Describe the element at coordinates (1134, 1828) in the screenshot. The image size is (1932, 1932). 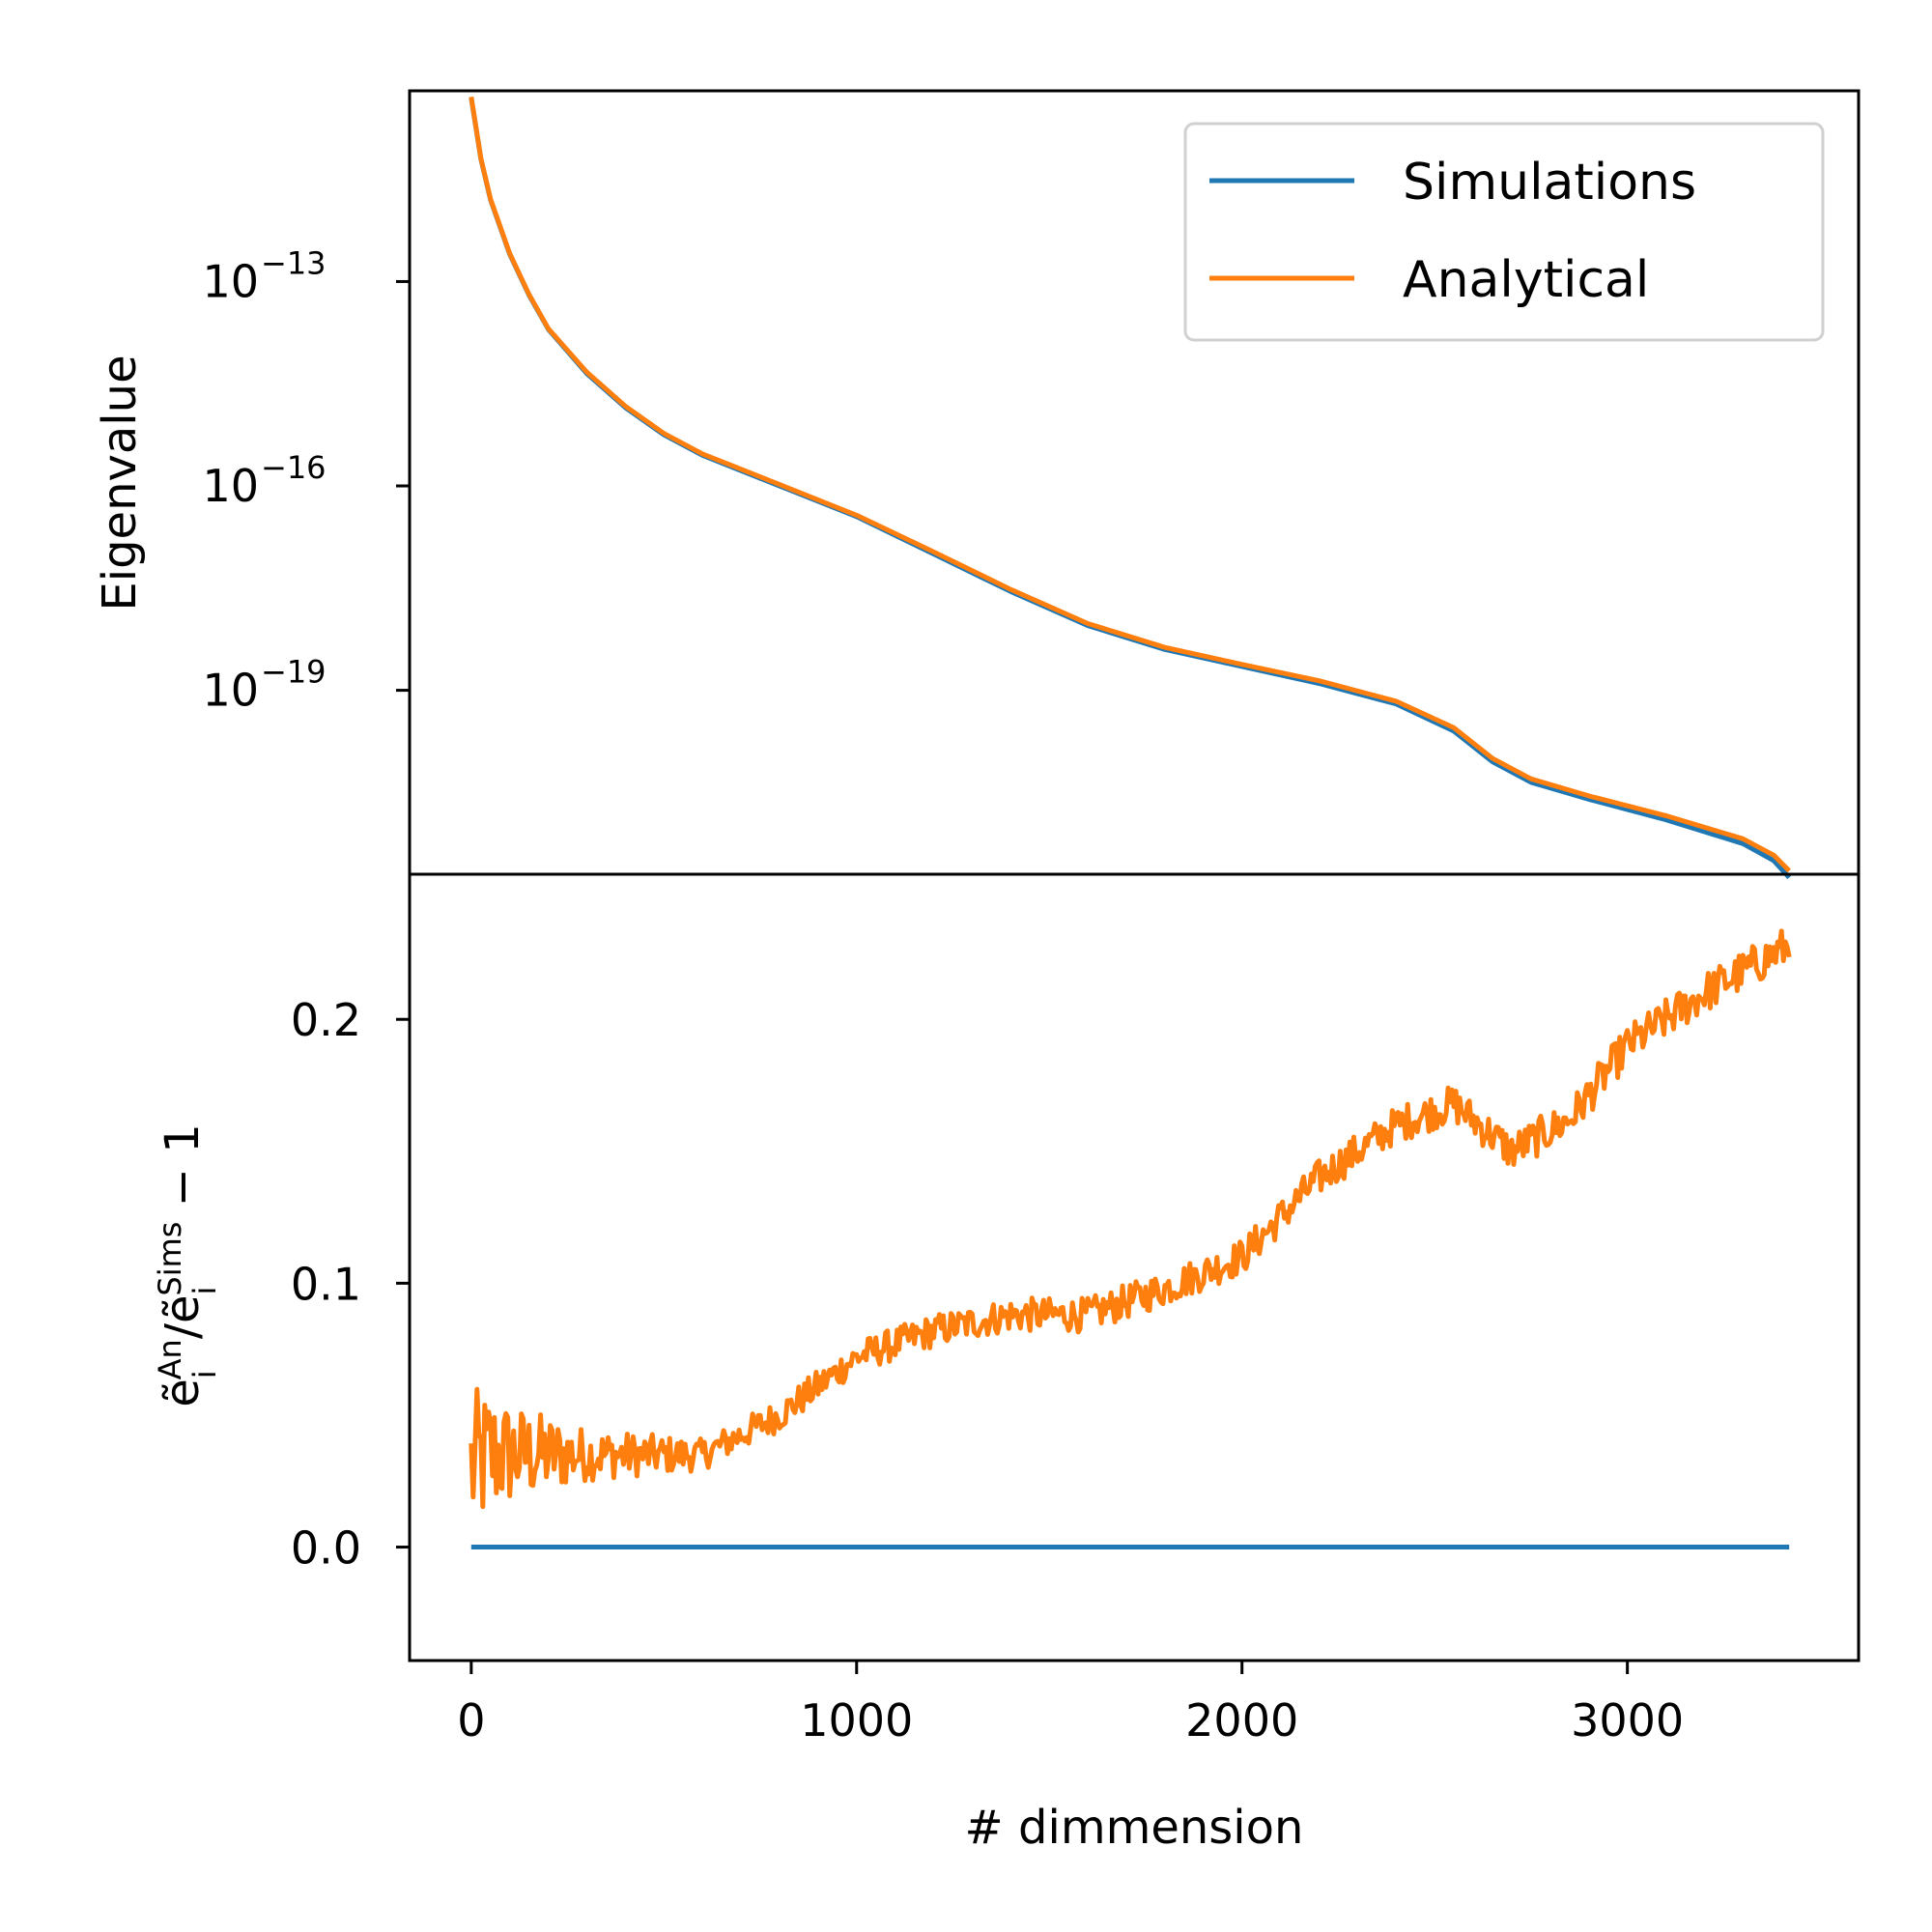
I see `x-axis-label: # dimmension` at that location.